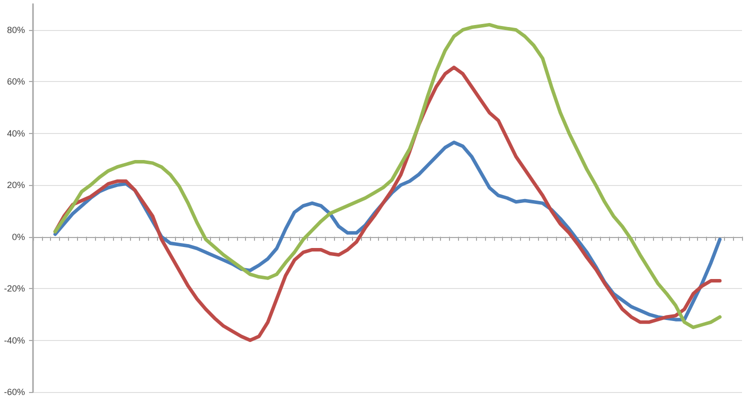 The width and height of the screenshot is (750, 400). Describe the element at coordinates (15, 29) in the screenshot. I see `y-tick-label: 80%` at that location.